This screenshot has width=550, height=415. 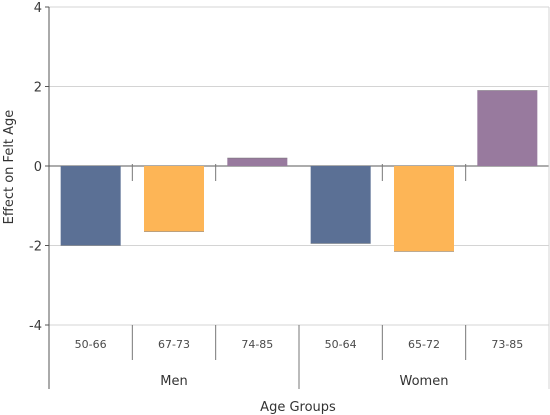 I want to click on y-tick-label: -2, so click(x=35, y=247).